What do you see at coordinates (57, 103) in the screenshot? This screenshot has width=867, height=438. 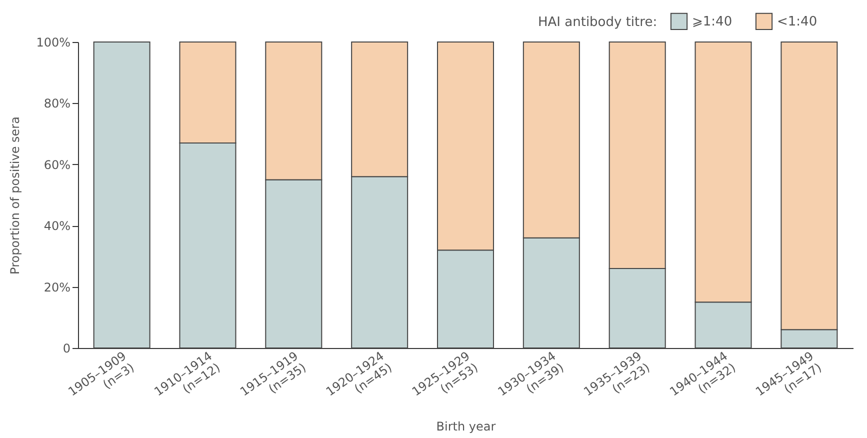 I see `y-tick-label: 80%` at bounding box center [57, 103].